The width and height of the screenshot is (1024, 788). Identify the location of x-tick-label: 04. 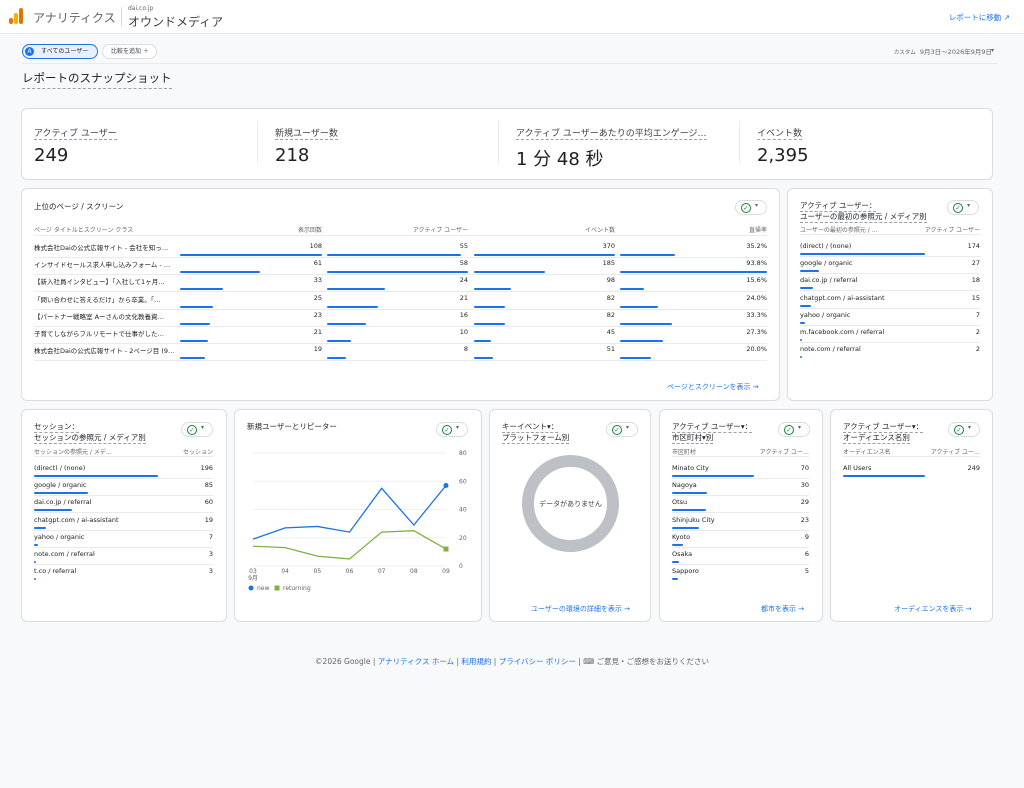
(285, 571).